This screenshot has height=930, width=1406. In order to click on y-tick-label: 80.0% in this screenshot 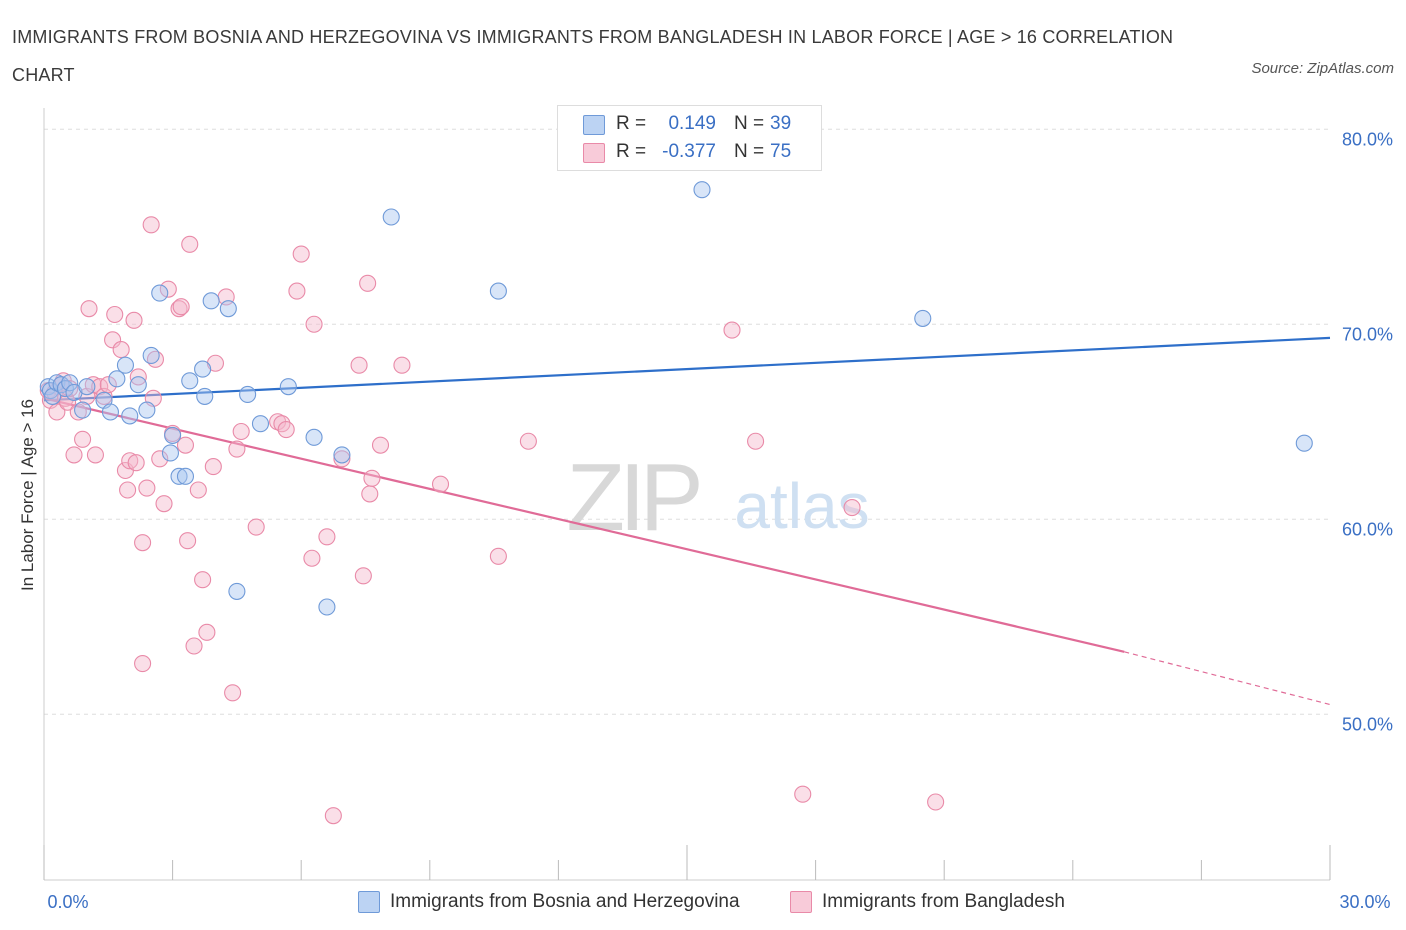, I will do `click(1367, 139)`.